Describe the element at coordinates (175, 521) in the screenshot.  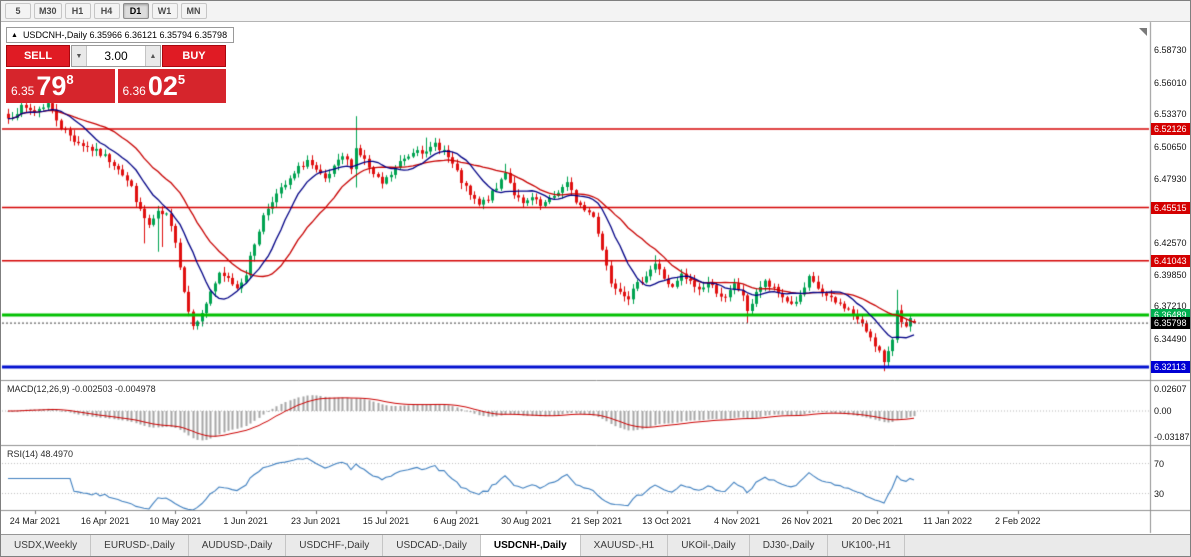
I see `time-axis-label: 10 May 2021` at that location.